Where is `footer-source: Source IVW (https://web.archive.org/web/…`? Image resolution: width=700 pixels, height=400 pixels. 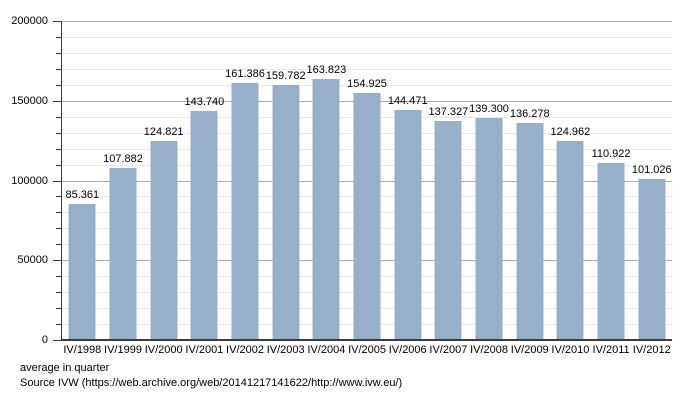 footer-source: Source IVW (https://web.archive.org/web/… is located at coordinates (211, 383).